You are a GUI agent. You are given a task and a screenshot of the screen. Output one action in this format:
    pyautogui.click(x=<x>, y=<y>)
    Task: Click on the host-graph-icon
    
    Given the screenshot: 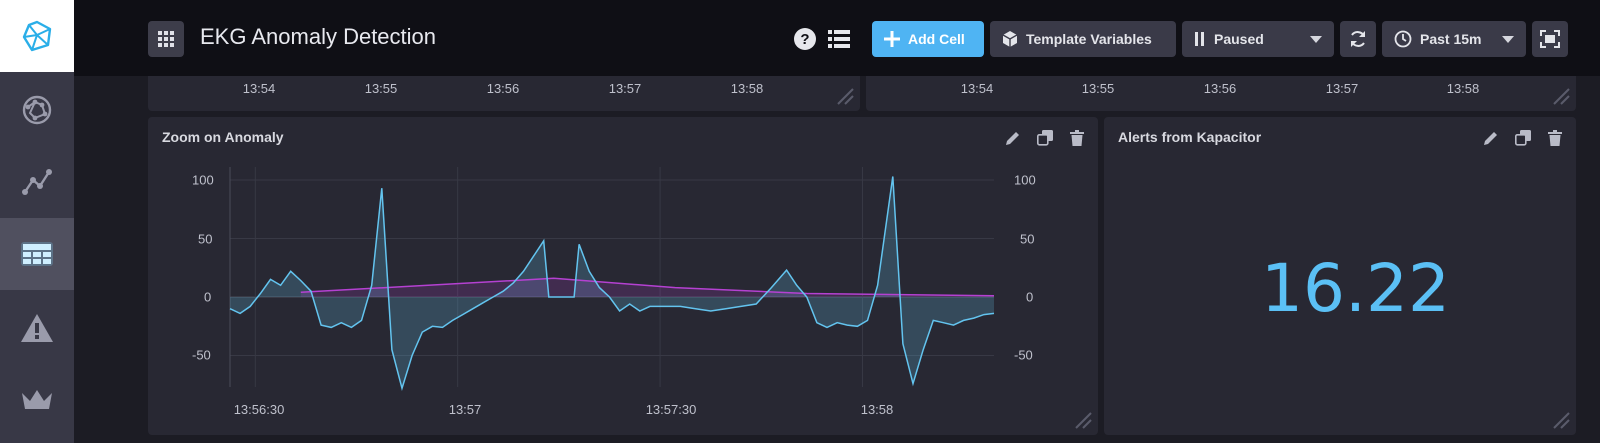 What is the action you would take?
    pyautogui.click(x=37, y=110)
    